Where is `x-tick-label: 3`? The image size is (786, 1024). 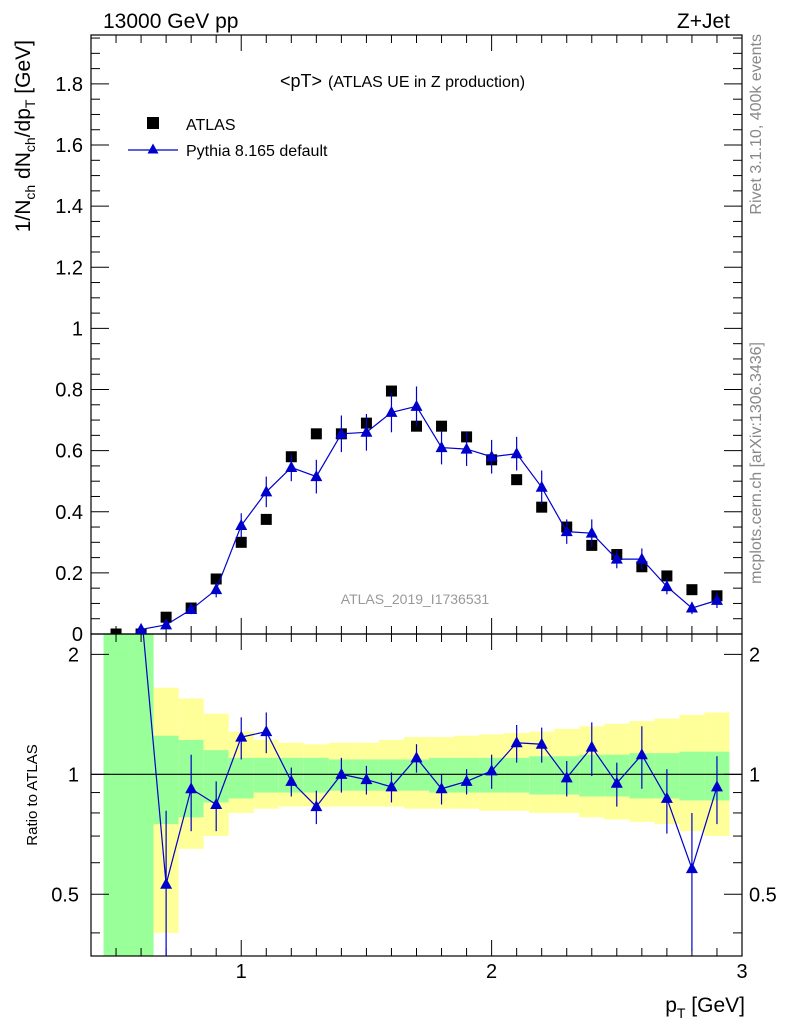
x-tick-label: 3 is located at coordinates (741, 972).